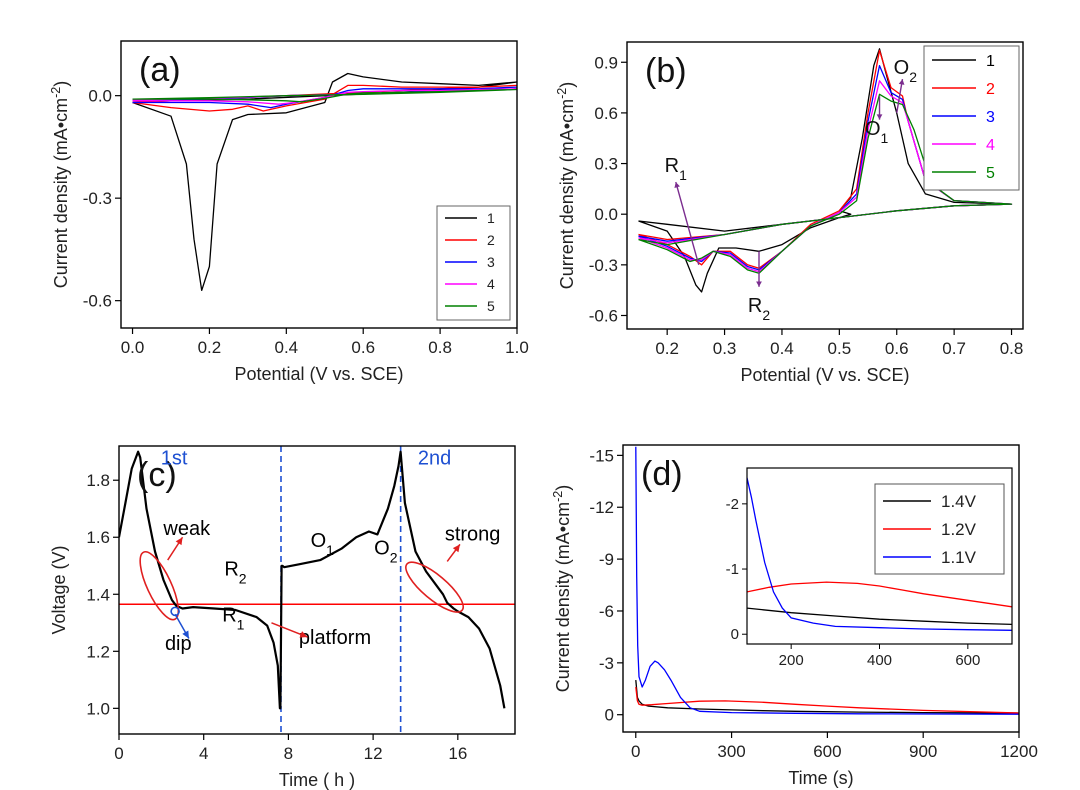 The image size is (1080, 790). I want to click on x-tick-label: 1200, so click(1019, 751).